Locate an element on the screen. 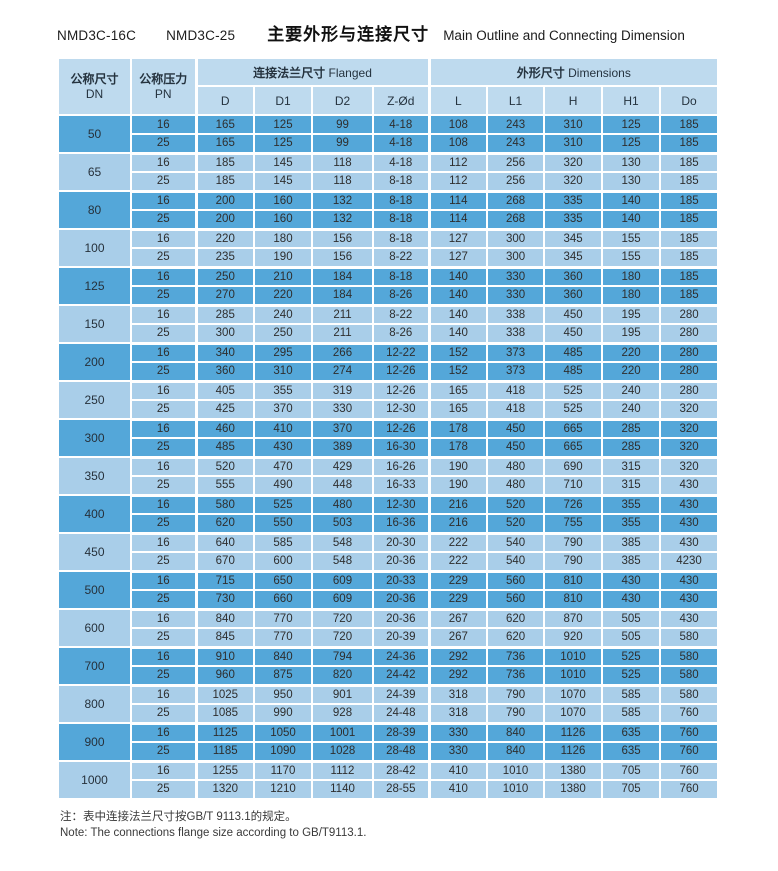 Image resolution: width=778 pixels, height=871 pixels. value-cell: 118 is located at coordinates (342, 162).